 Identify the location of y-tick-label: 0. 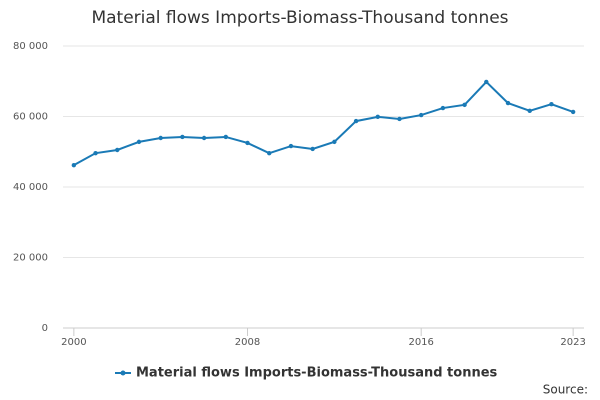
(45, 328).